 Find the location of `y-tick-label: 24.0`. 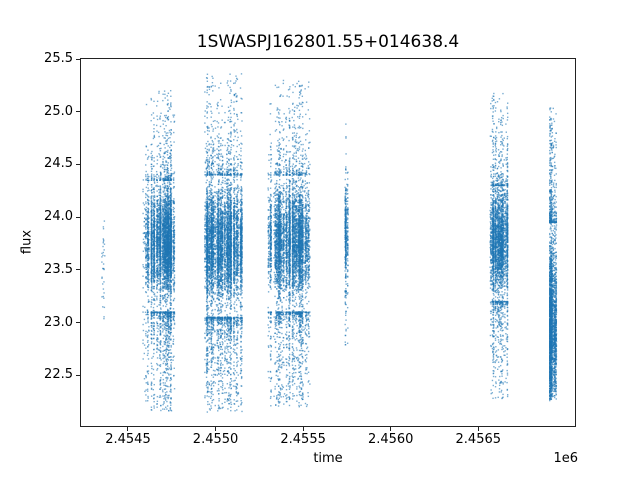

y-tick-label: 24.0 is located at coordinates (58, 217).